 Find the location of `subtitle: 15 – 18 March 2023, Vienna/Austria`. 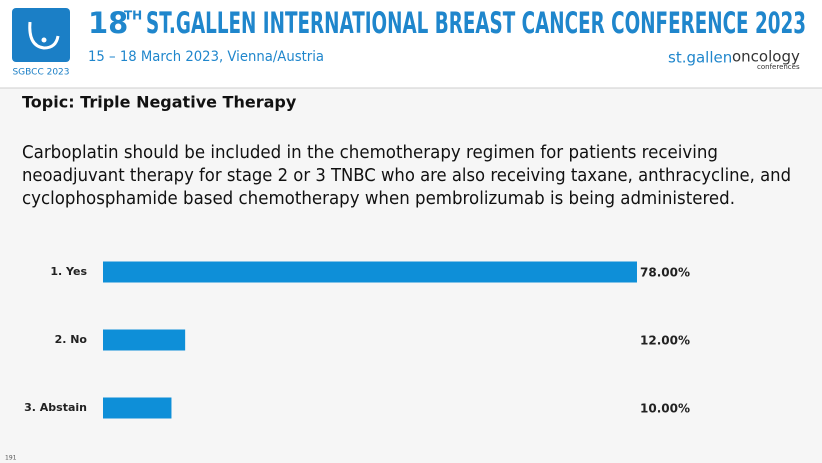

subtitle: 15 – 18 March 2023, Vienna/Austria is located at coordinates (206, 57).